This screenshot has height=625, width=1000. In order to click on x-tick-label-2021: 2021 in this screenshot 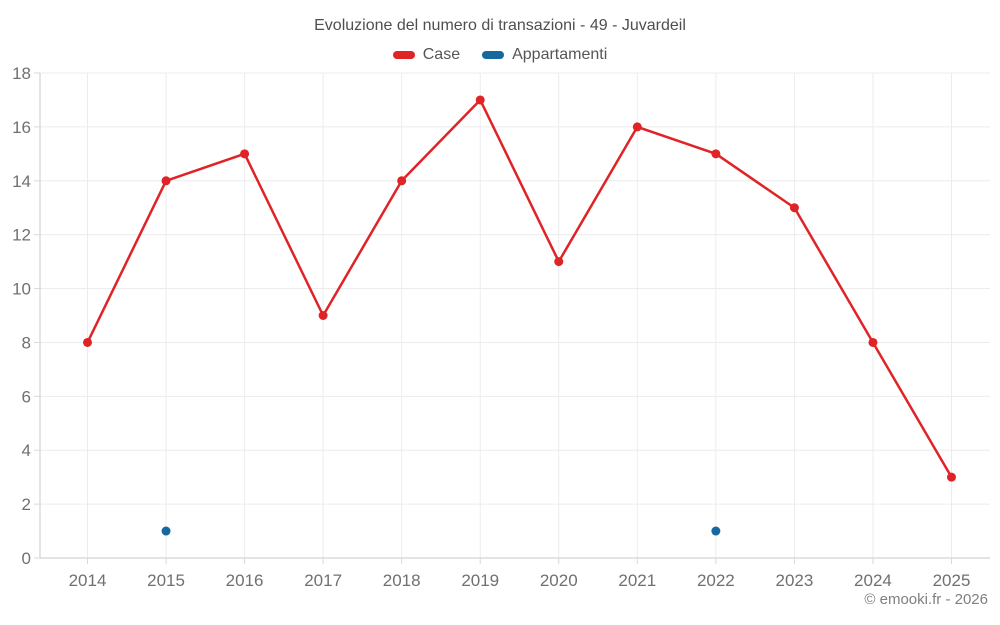, I will do `click(637, 580)`.